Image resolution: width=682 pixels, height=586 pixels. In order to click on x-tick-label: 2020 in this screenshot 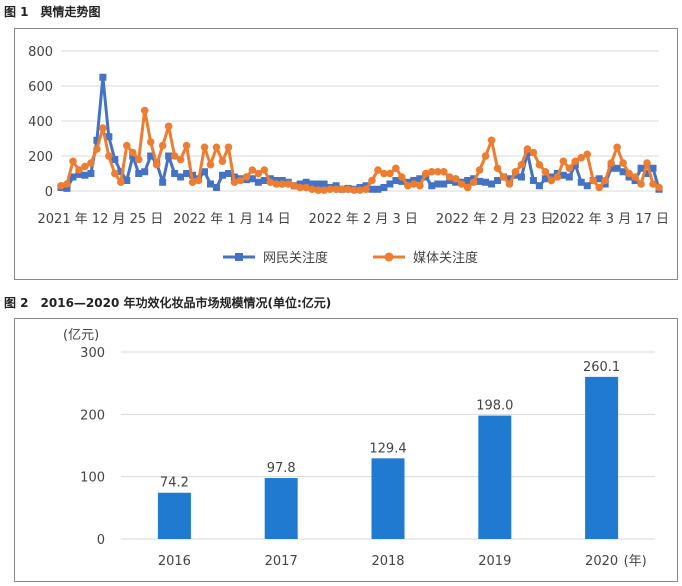, I will do `click(601, 561)`.